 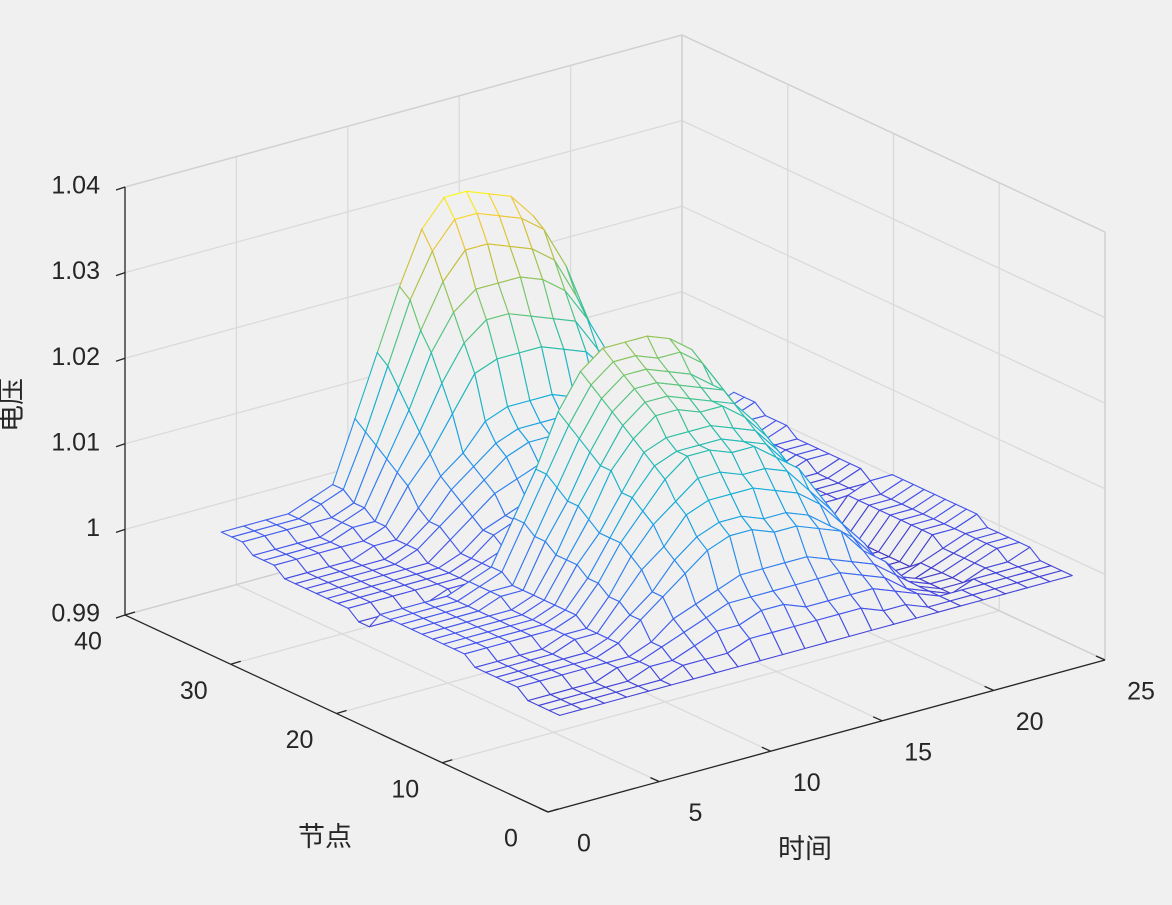 I want to click on z-tick-label: 1.04, so click(x=75, y=186).